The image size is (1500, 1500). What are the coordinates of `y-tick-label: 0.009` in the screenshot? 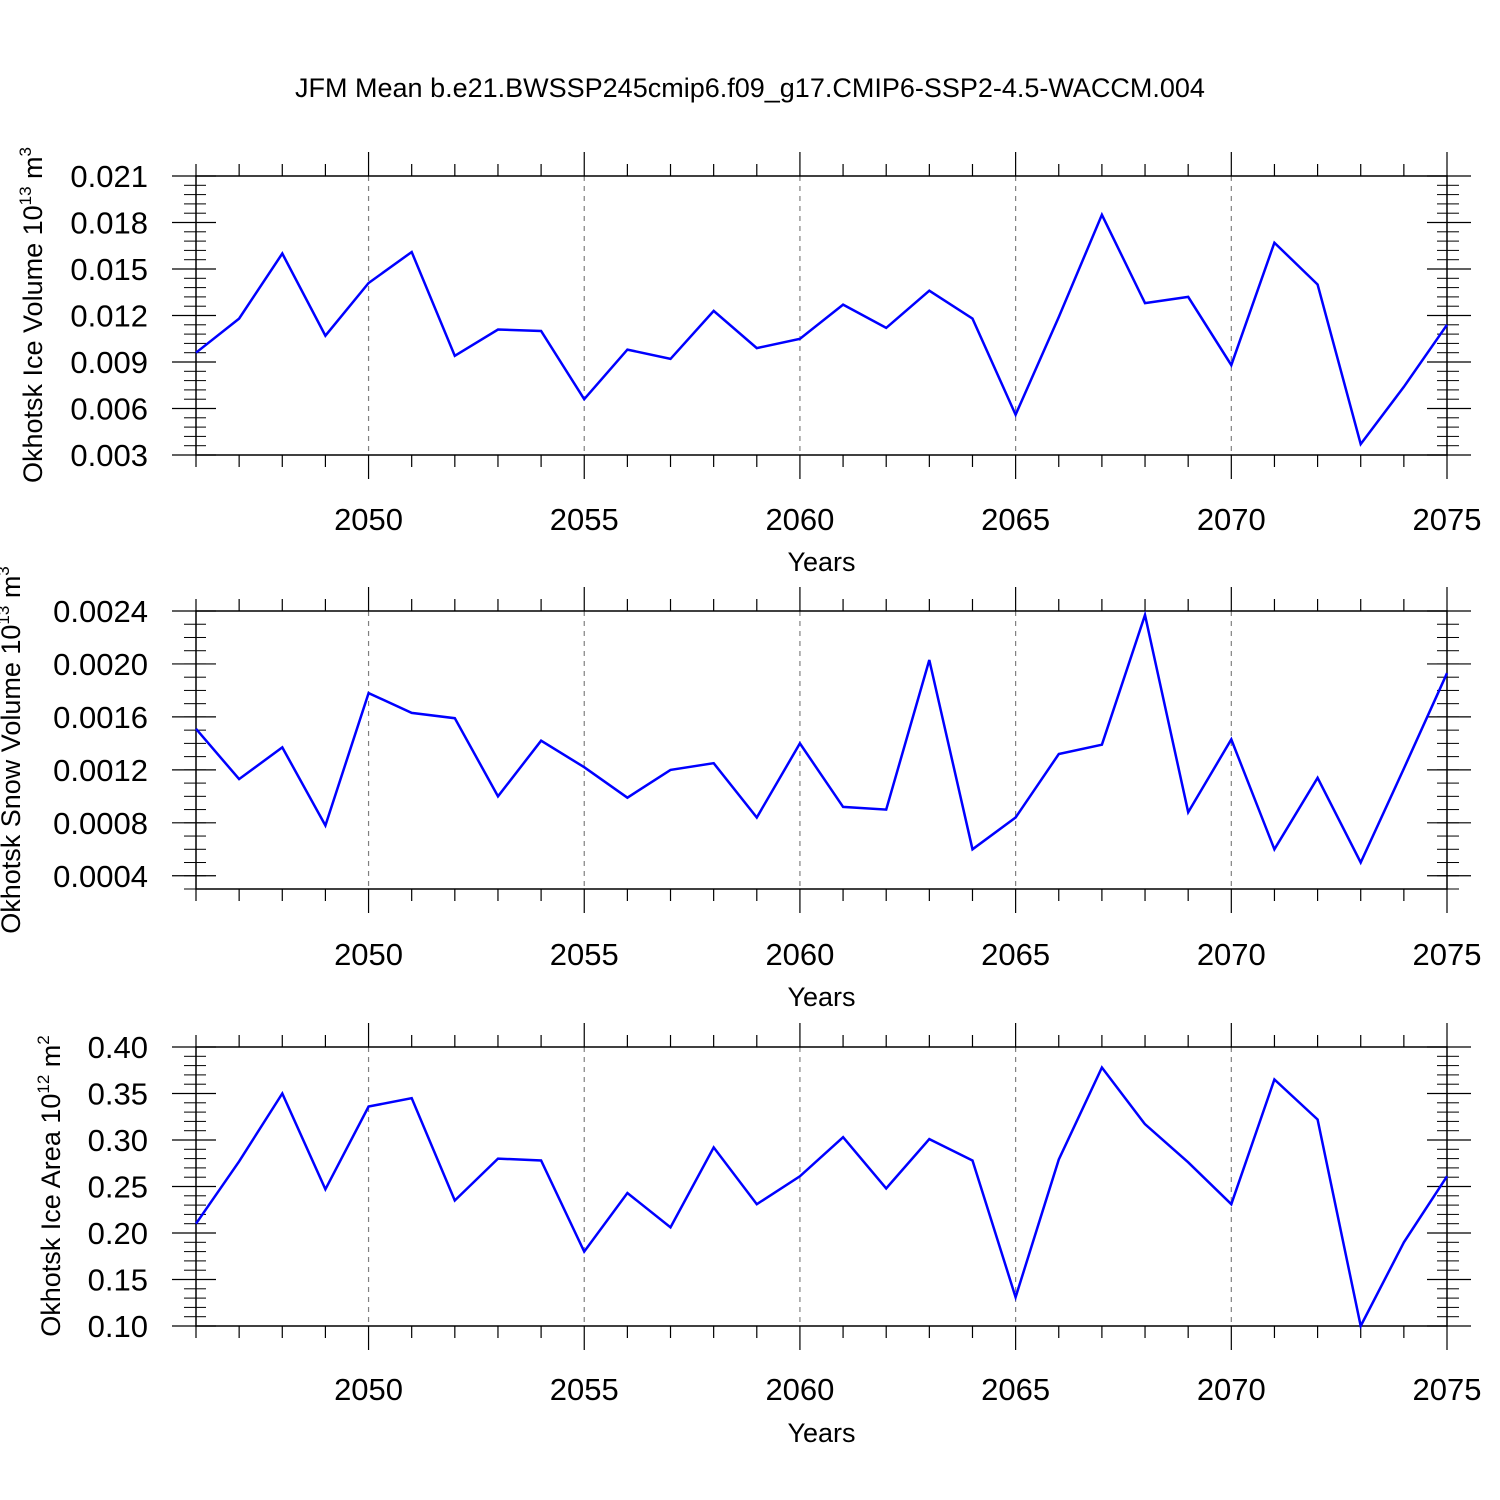 It's located at (109, 362).